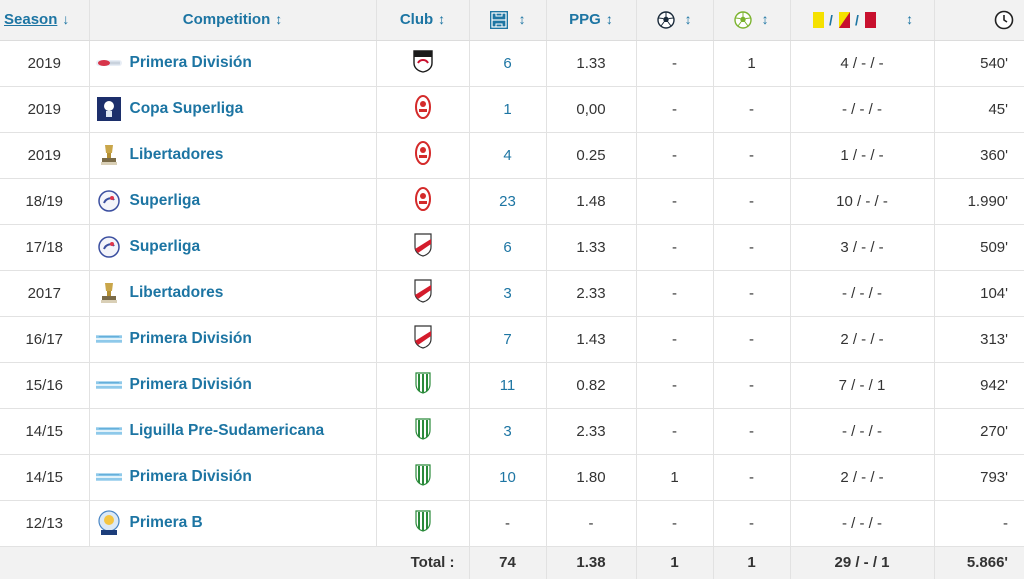 The image size is (1024, 579). I want to click on ppg-cell: -, so click(591, 523).